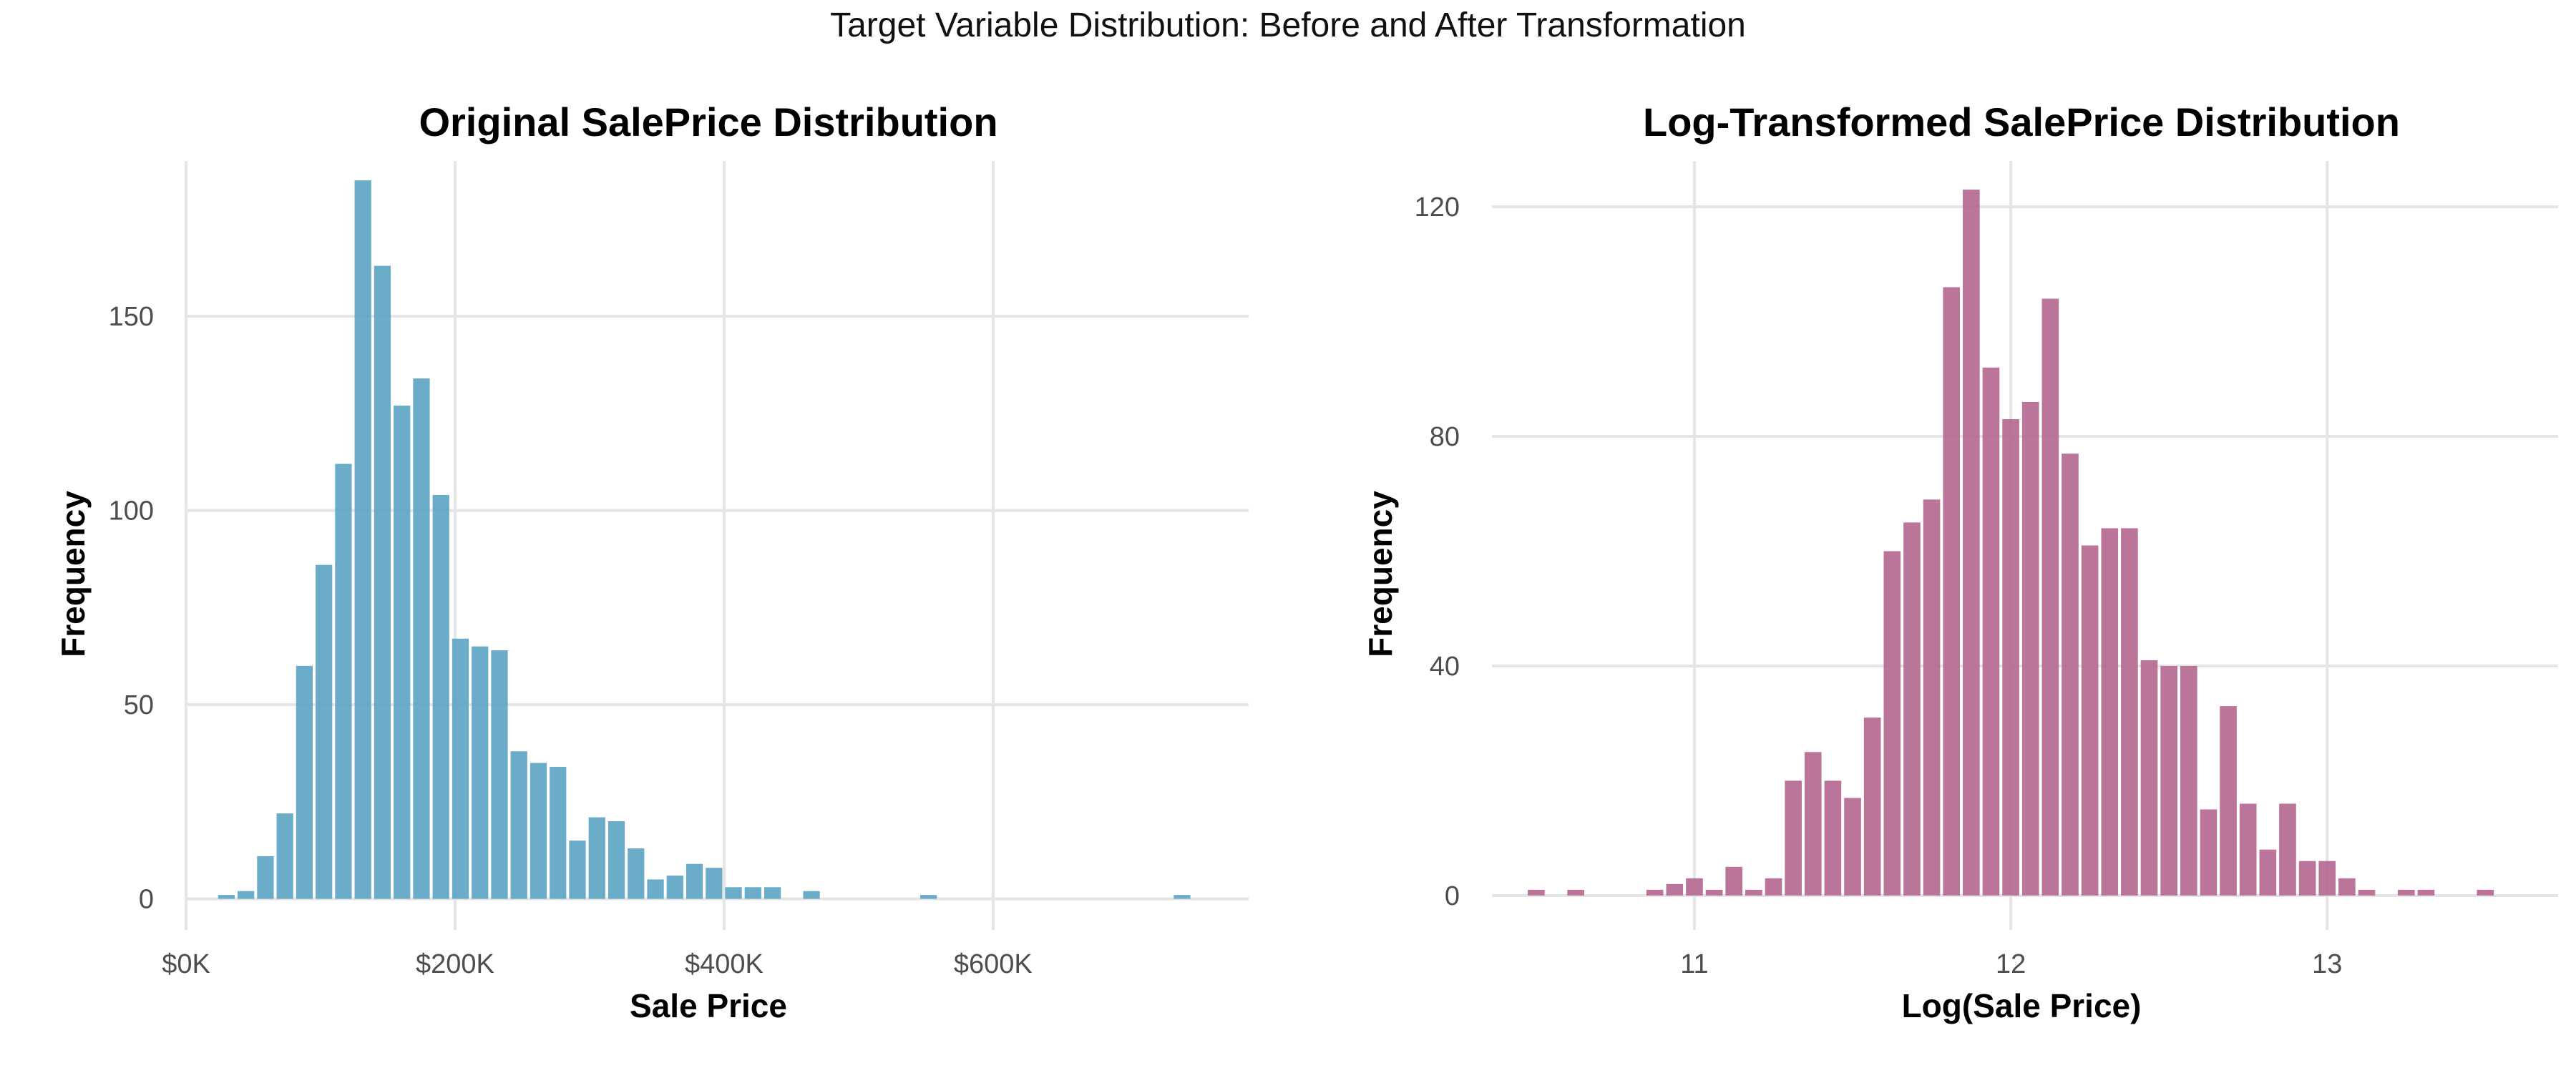 Image resolution: width=2576 pixels, height=1073 pixels. Describe the element at coordinates (708, 1005) in the screenshot. I see `x-axis-label: Sale Price` at that location.